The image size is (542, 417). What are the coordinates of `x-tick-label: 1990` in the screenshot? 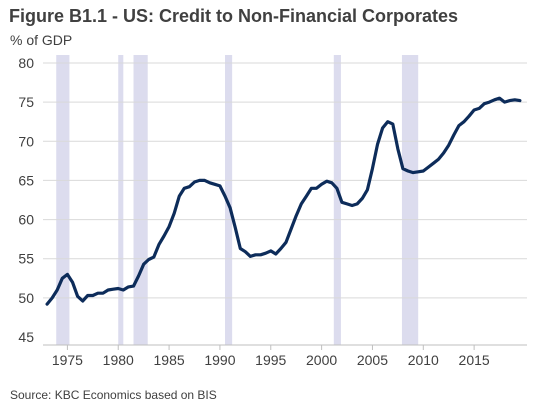 It's located at (219, 360).